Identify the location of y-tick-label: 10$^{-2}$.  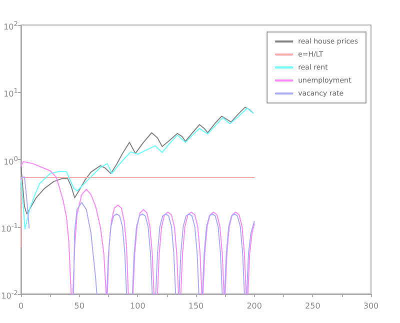
(9, 295).